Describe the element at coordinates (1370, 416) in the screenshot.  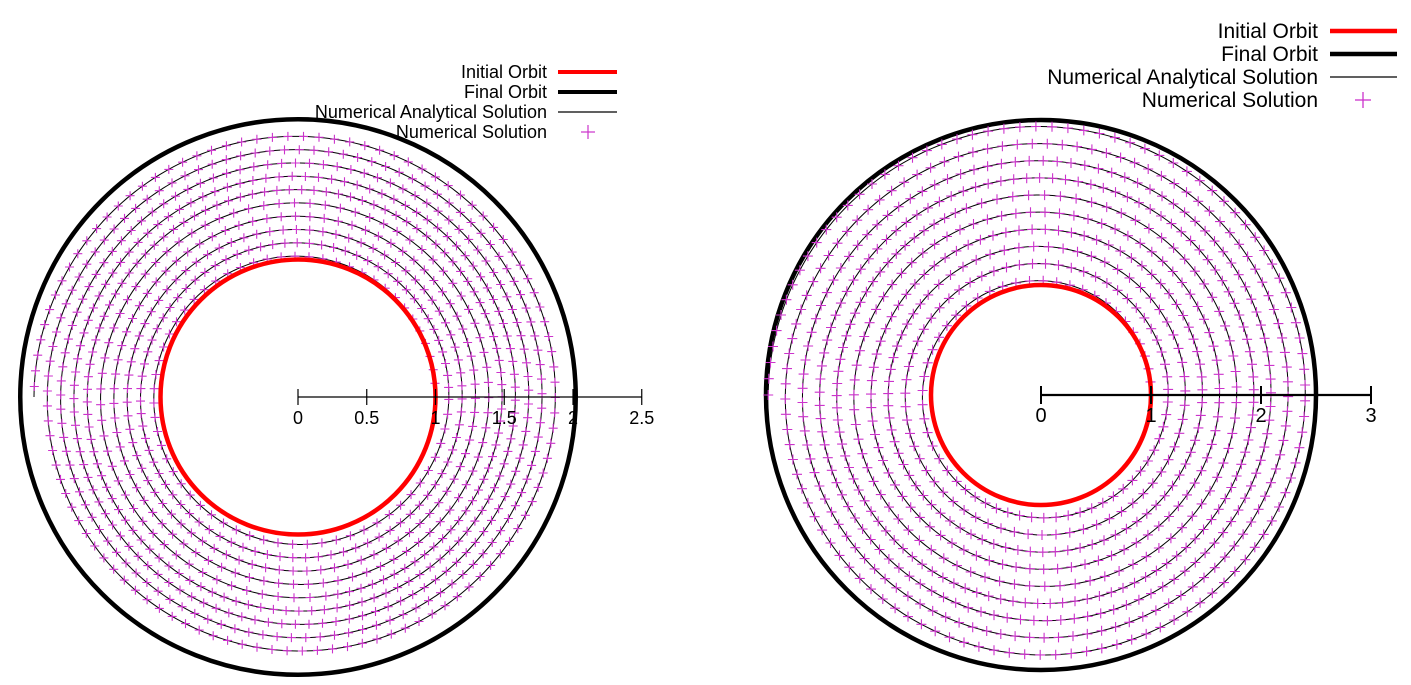
I see `right-tick-label-3: 3` at that location.